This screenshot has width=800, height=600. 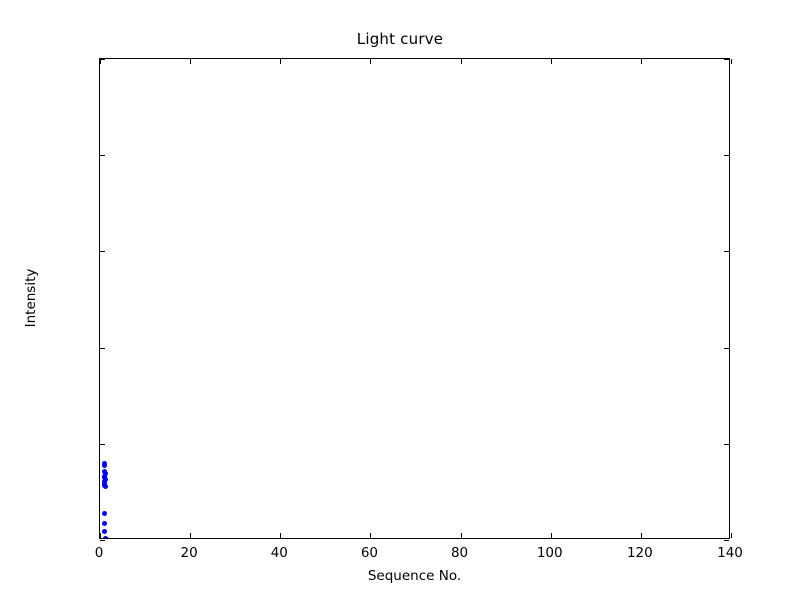 What do you see at coordinates (31, 298) in the screenshot?
I see `y-axis-label: Intensity` at bounding box center [31, 298].